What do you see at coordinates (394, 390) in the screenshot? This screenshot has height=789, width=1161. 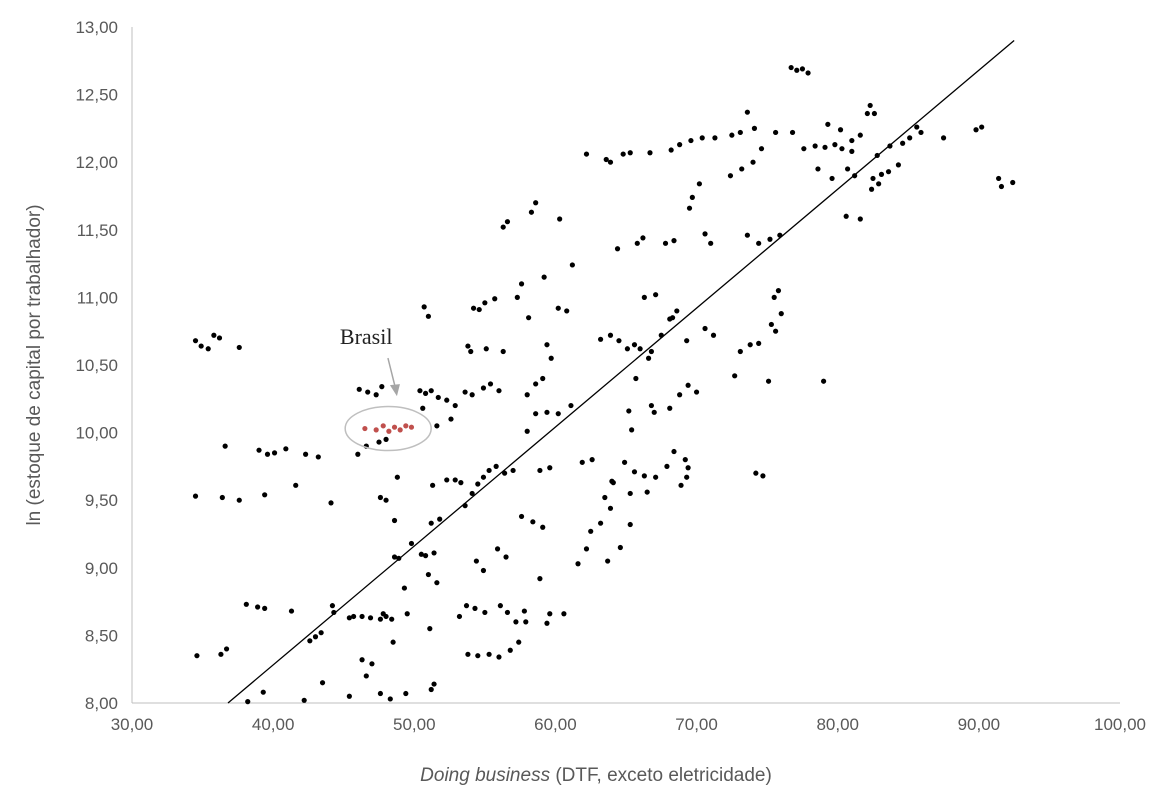 I see `brasil-arrowhead` at bounding box center [394, 390].